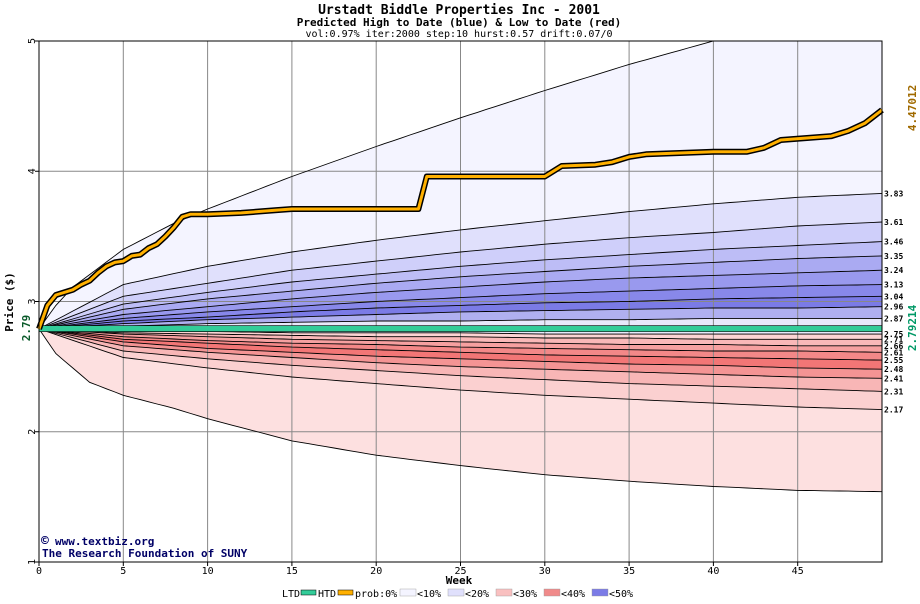 The height and width of the screenshot is (604, 920). What do you see at coordinates (208, 571) in the screenshot?
I see `x-tick-label: 10` at bounding box center [208, 571].